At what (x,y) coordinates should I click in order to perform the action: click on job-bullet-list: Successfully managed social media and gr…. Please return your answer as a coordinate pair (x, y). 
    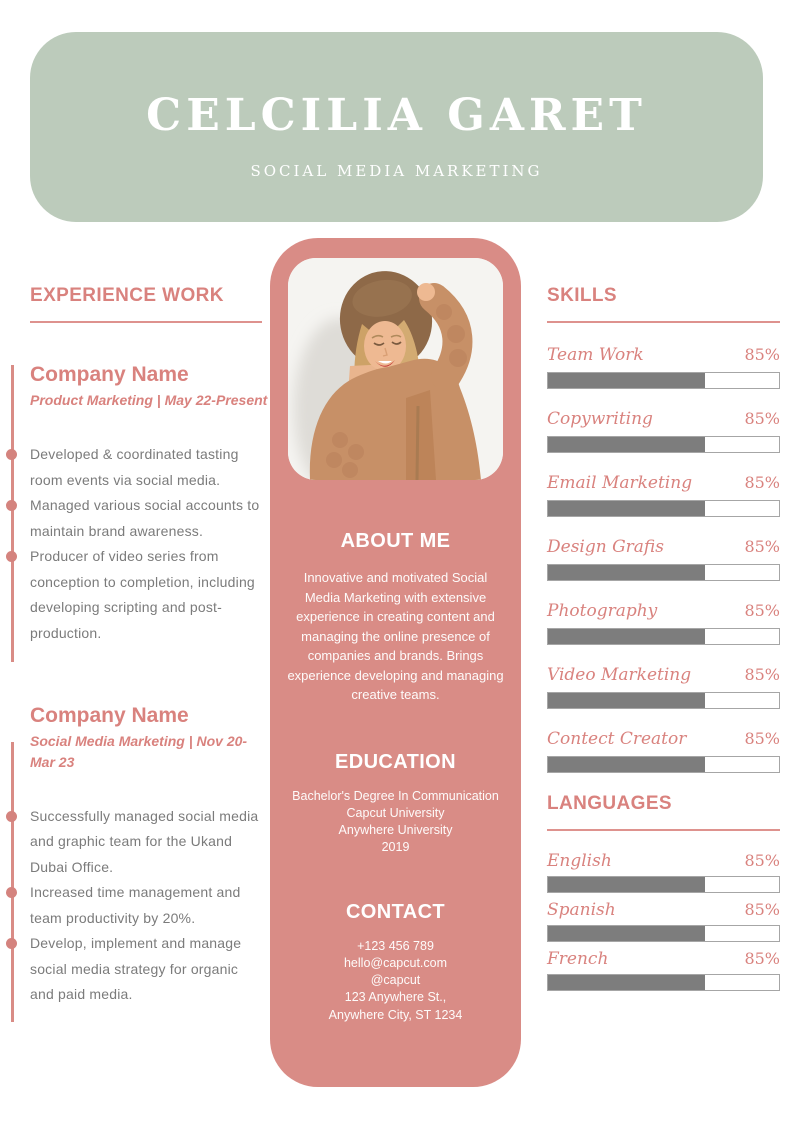
    Looking at the image, I should click on (134, 906).